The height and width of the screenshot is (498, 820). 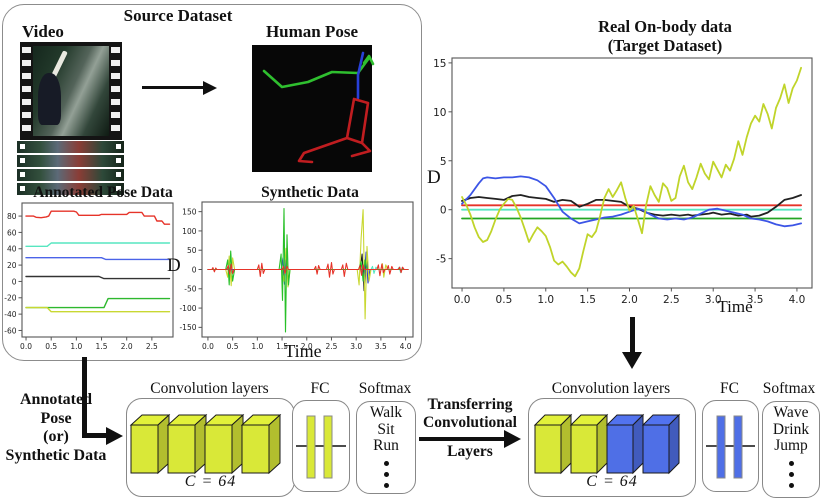 I want to click on target-softmax-label: Softmax, so click(x=789, y=388).